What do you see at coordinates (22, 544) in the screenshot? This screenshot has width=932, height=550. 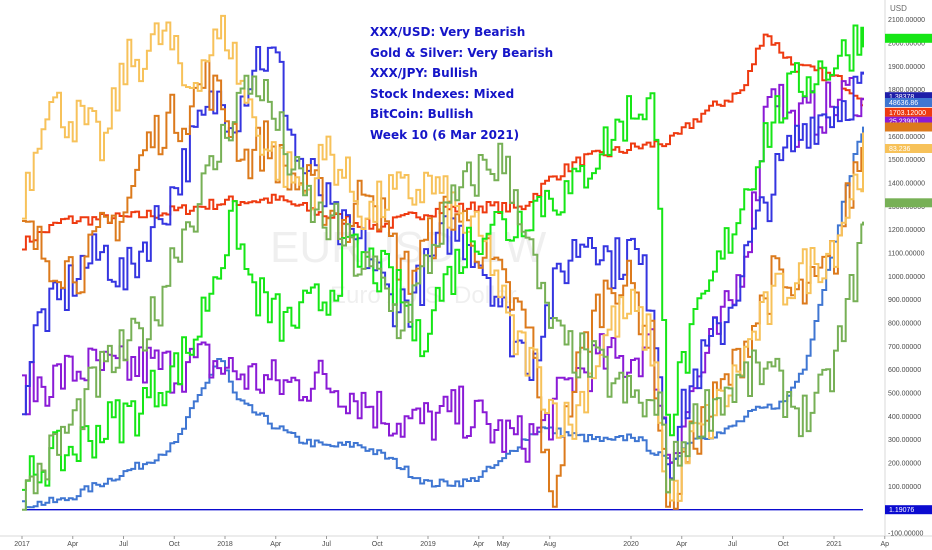 I see `x-tick-label: 2017` at bounding box center [22, 544].